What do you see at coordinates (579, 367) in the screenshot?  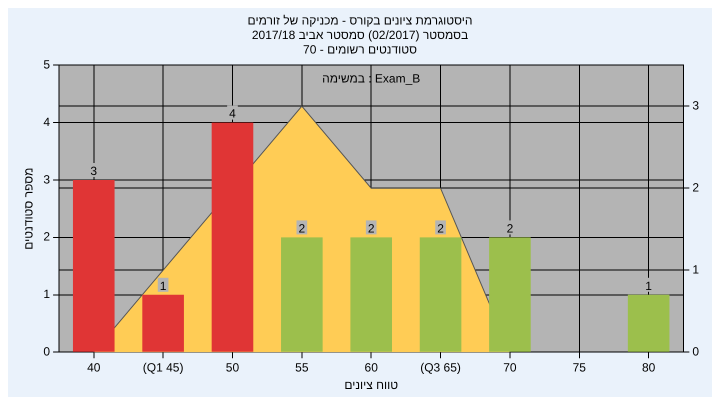 I see `x-tick-label: 75` at bounding box center [579, 367].